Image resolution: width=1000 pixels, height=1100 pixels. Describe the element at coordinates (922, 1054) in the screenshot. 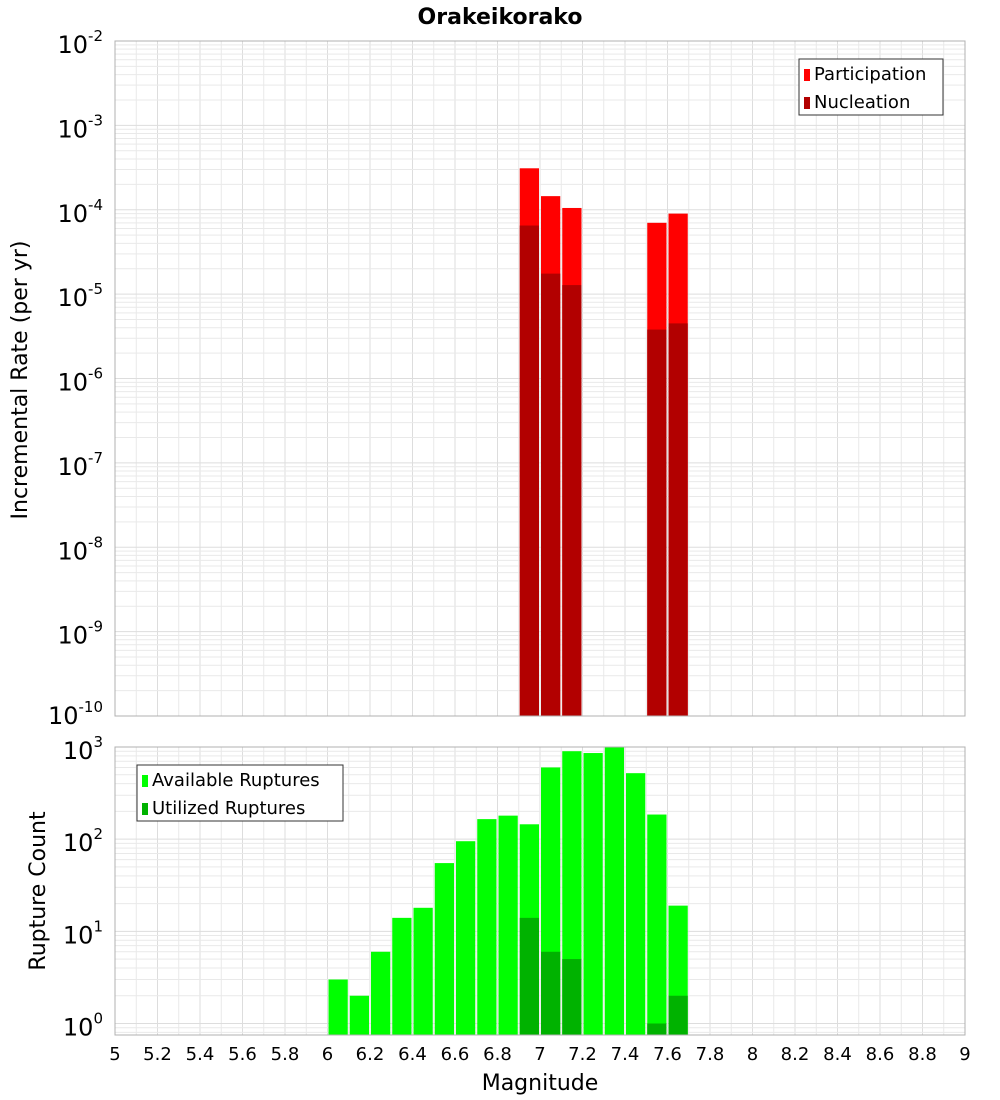

I see `x-tick-label: 8.8` at that location.